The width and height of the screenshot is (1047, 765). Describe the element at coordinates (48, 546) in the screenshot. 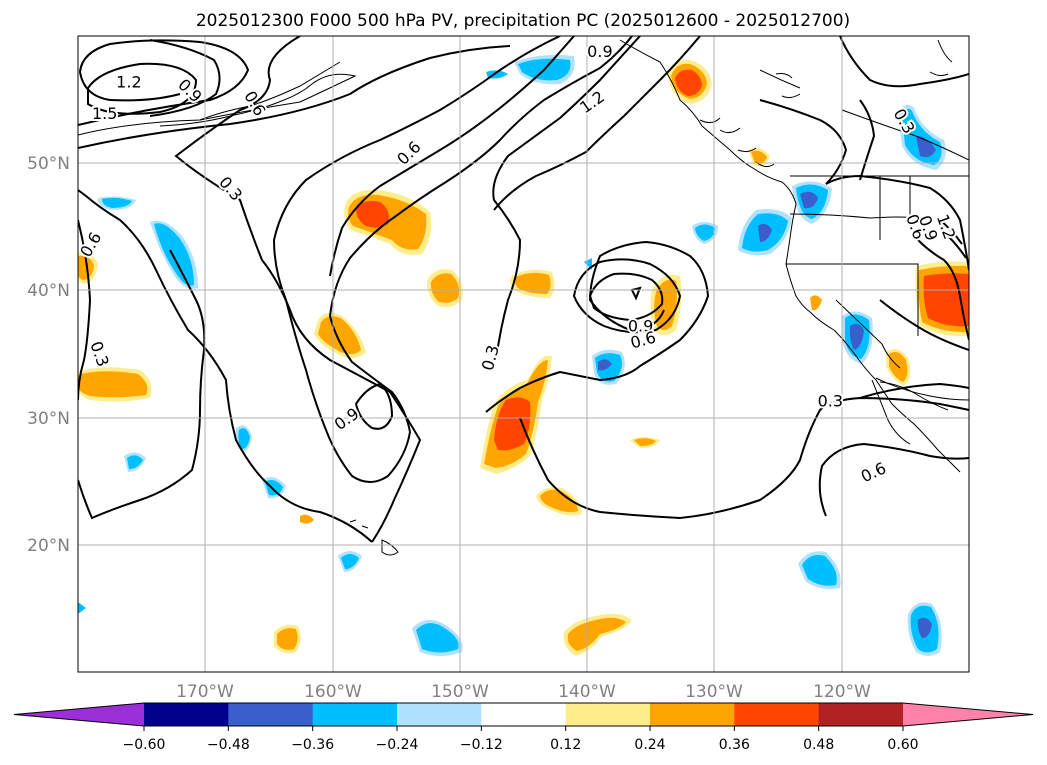

I see `lat-label-20n: 20°N` at that location.